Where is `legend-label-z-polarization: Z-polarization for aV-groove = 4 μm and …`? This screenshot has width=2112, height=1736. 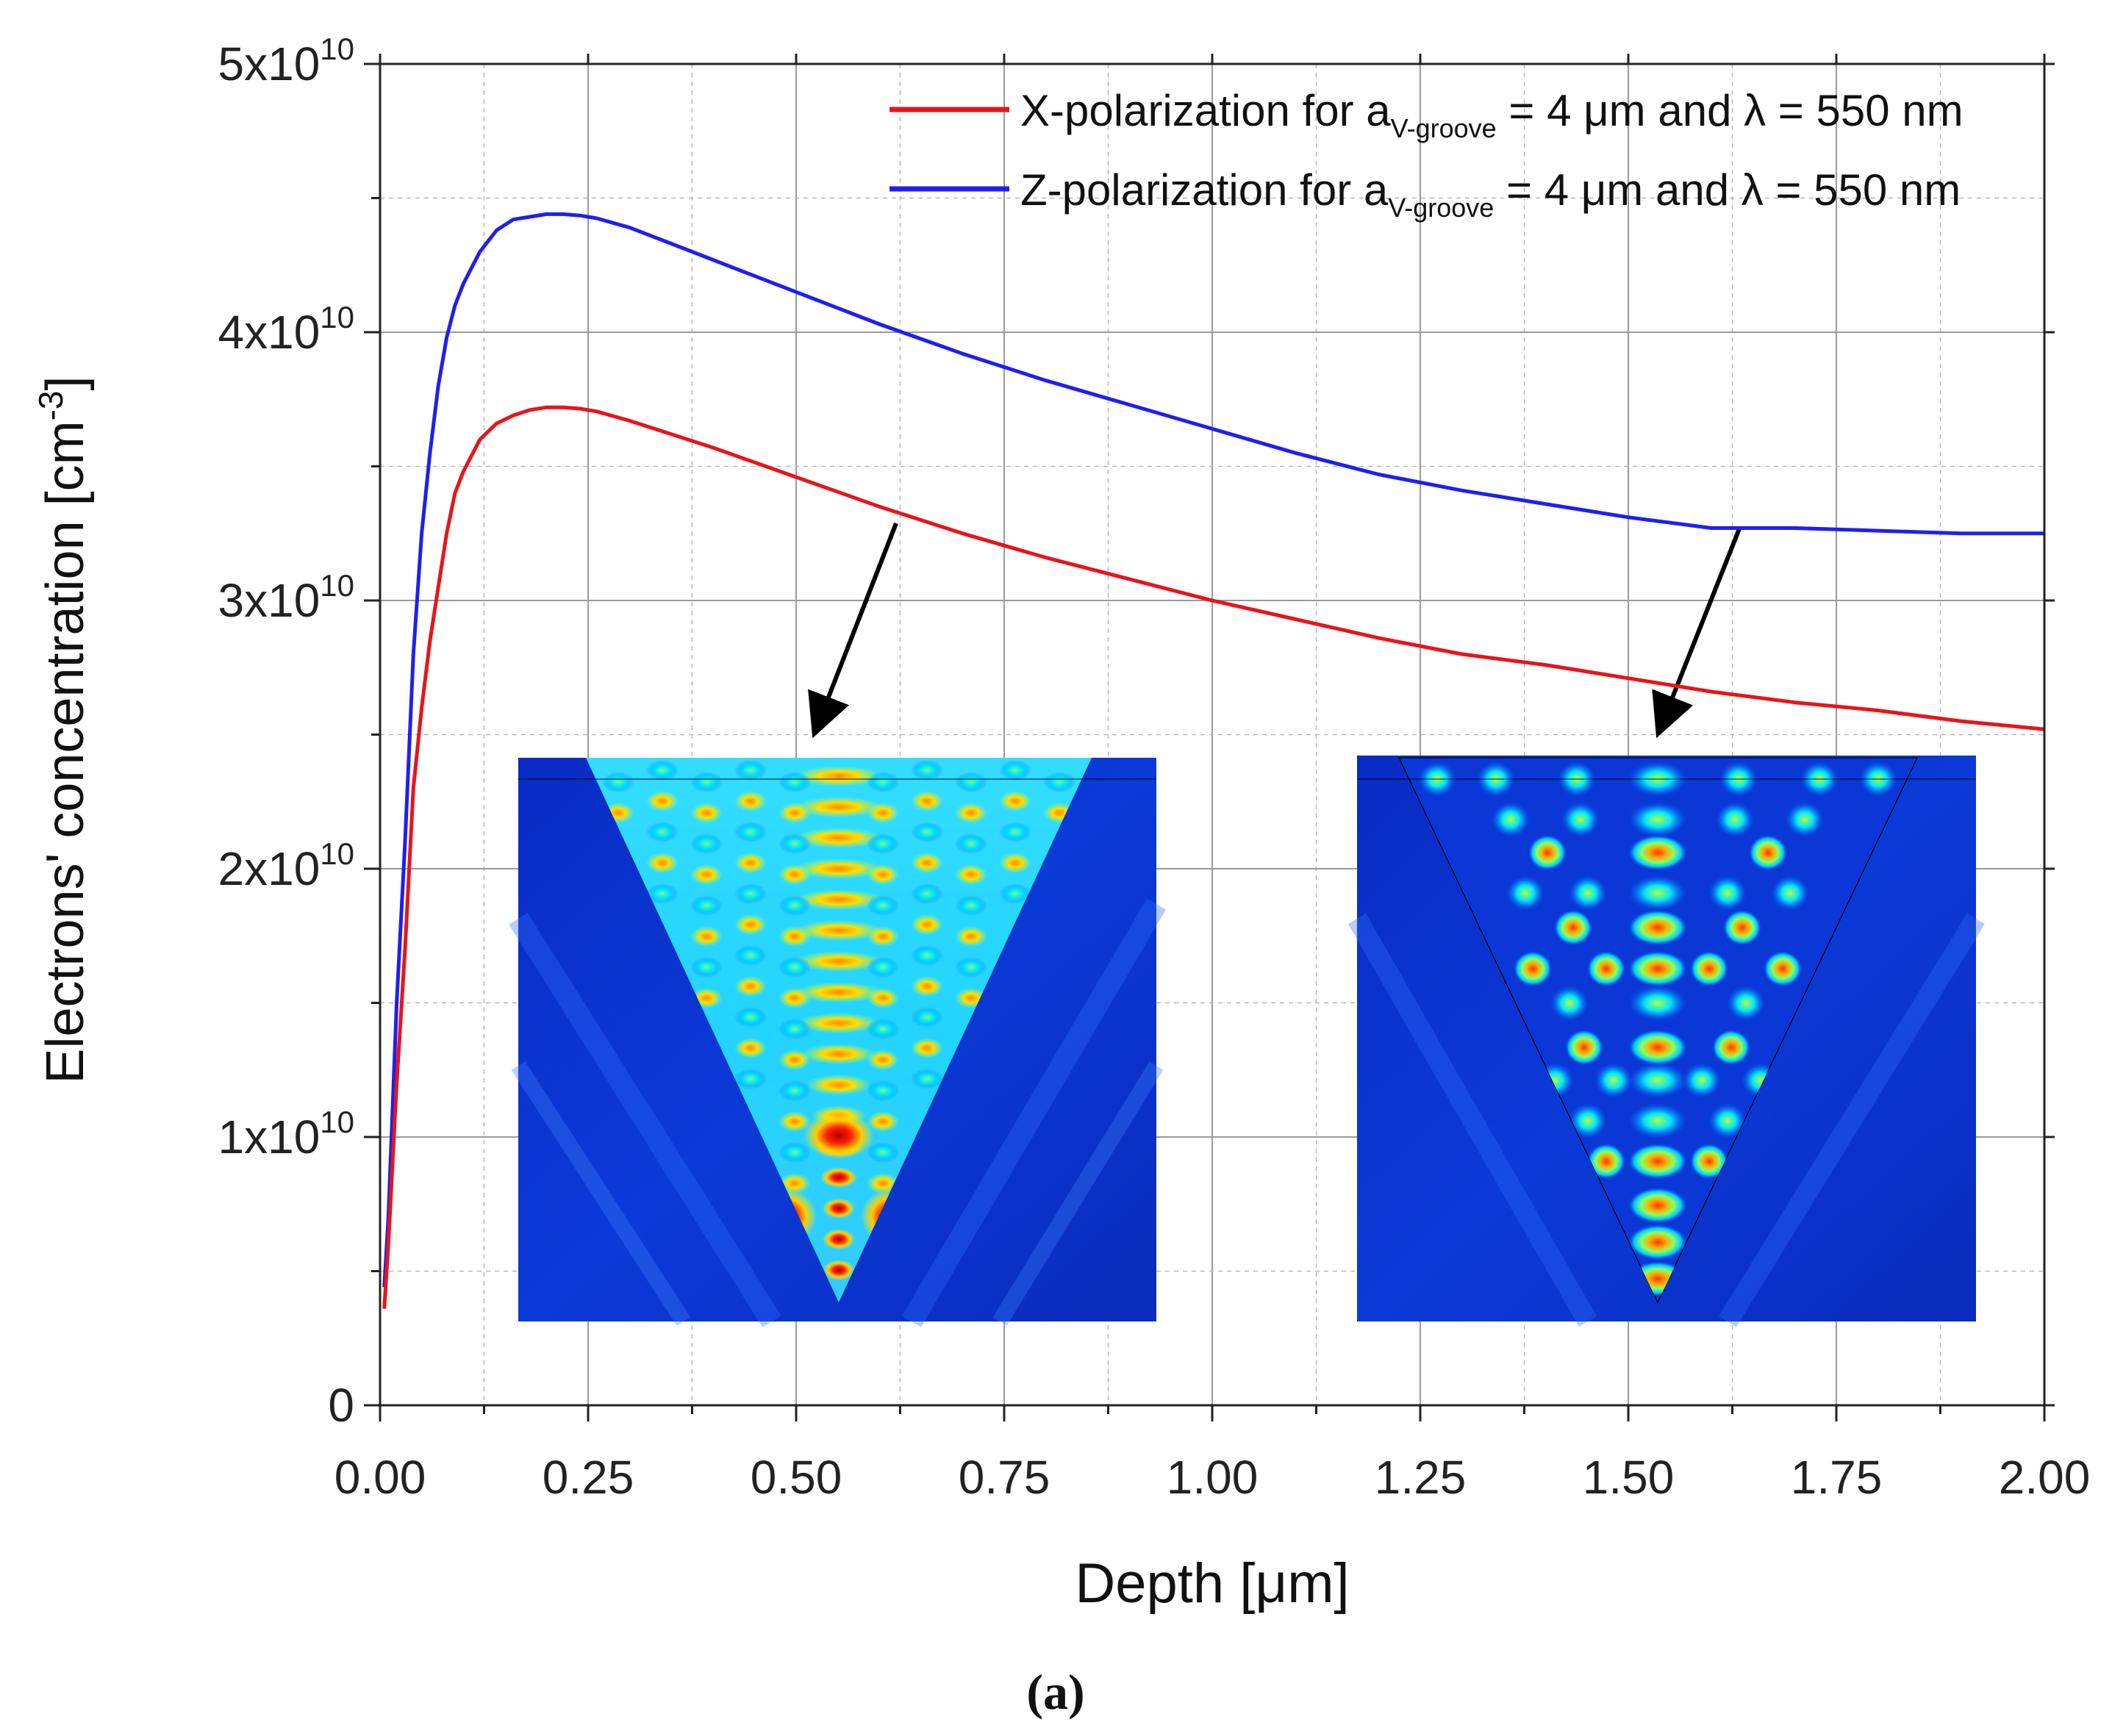
legend-label-z-polarization: Z-polarization for aV-groove = 4 μm and … is located at coordinates (1491, 194).